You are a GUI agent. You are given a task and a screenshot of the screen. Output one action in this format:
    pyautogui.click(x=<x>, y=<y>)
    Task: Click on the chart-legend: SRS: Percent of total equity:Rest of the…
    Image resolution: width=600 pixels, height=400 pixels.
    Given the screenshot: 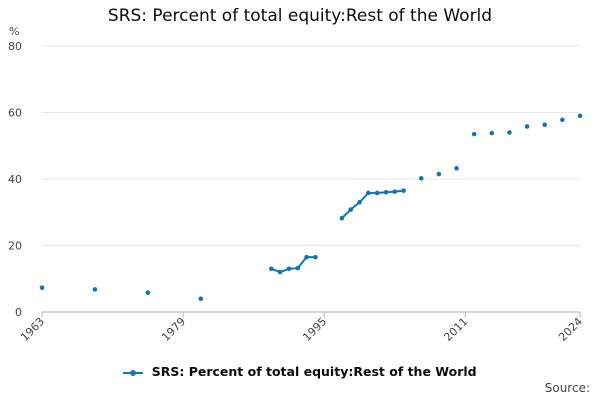 What is the action you would take?
    pyautogui.click(x=300, y=371)
    